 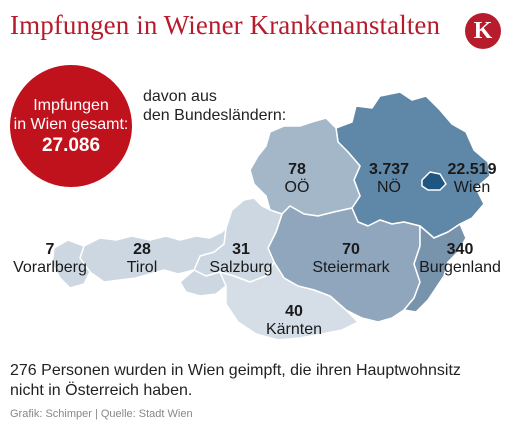 What do you see at coordinates (351, 249) in the screenshot?
I see `region-value-steiermark: 70` at bounding box center [351, 249].